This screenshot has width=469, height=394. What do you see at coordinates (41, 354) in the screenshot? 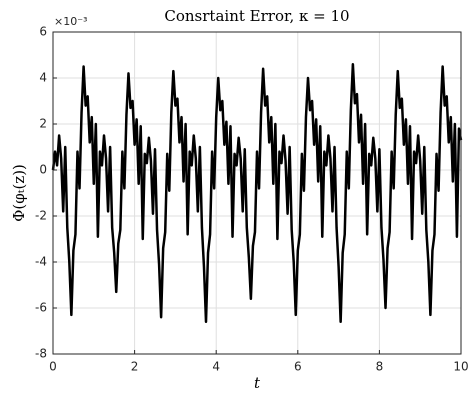
I see `y-tick-label: -8` at bounding box center [41, 354].